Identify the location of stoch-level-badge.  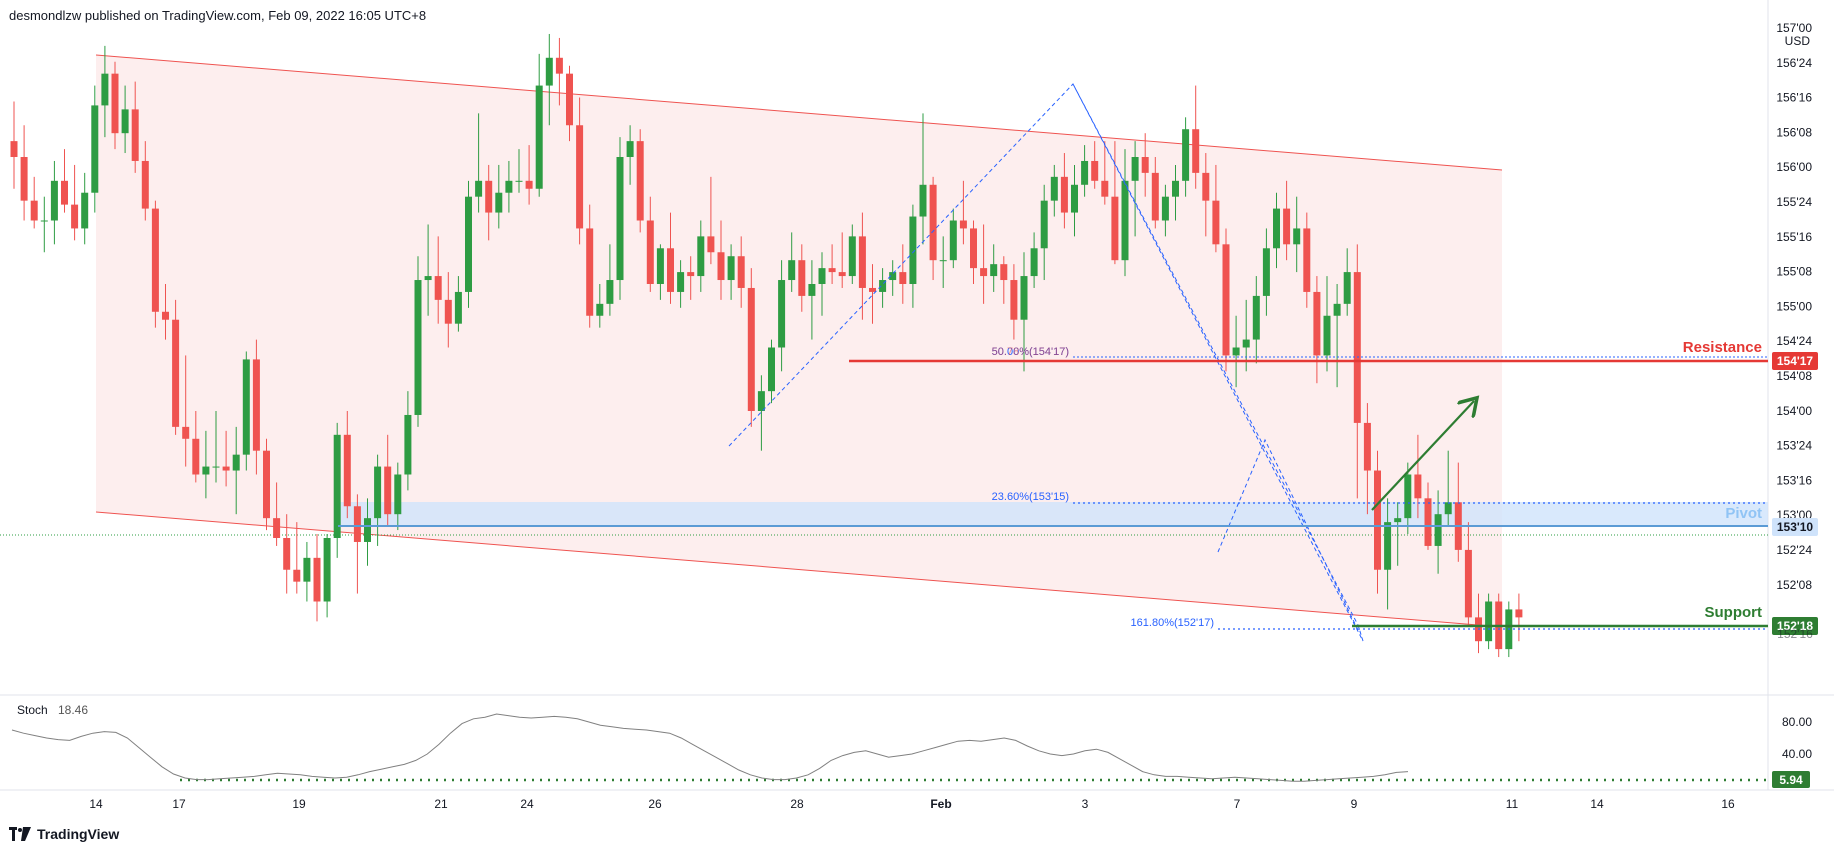
(1791, 779).